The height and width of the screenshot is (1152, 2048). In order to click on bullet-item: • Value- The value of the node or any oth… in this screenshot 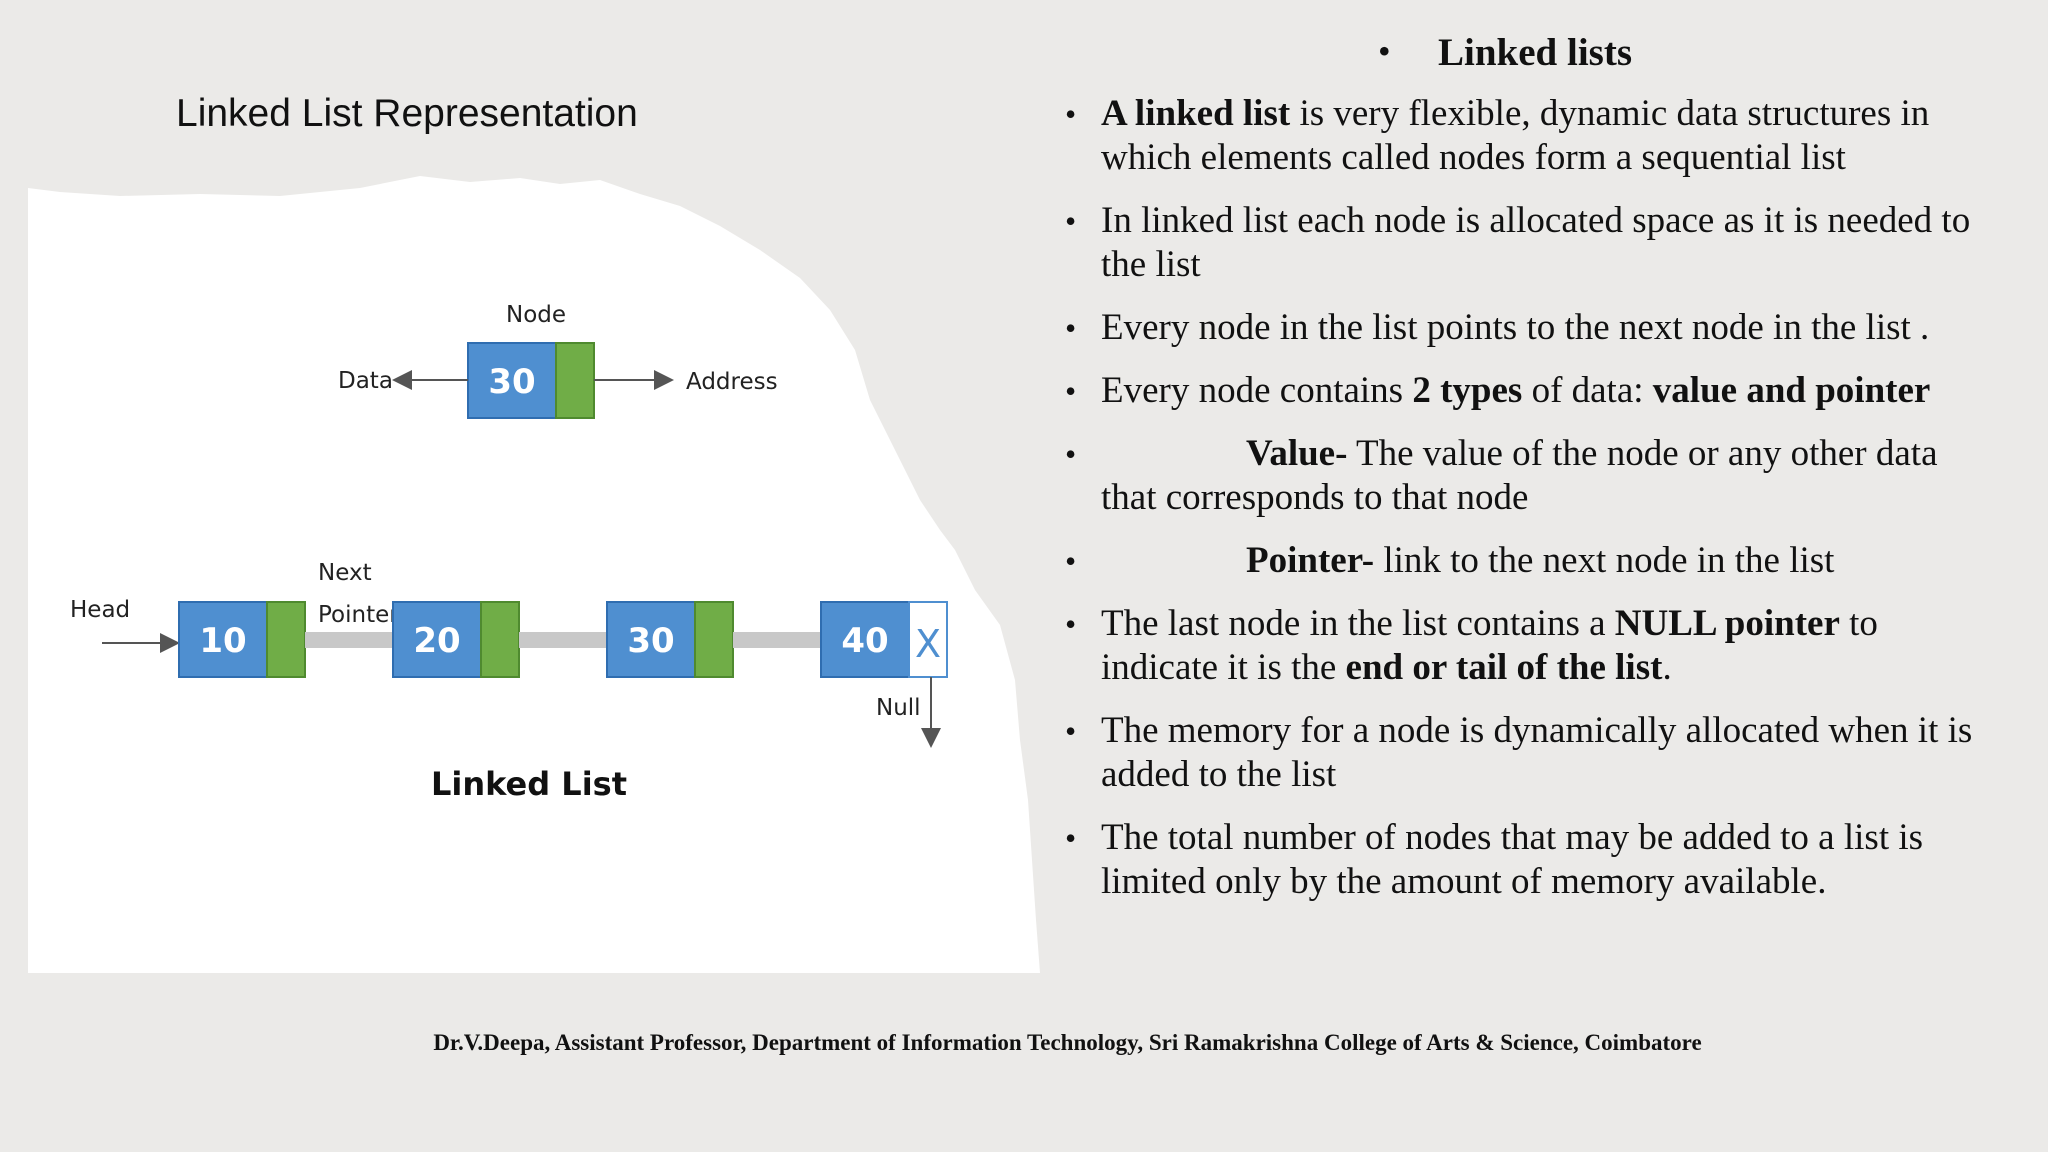, I will do `click(1501, 475)`.